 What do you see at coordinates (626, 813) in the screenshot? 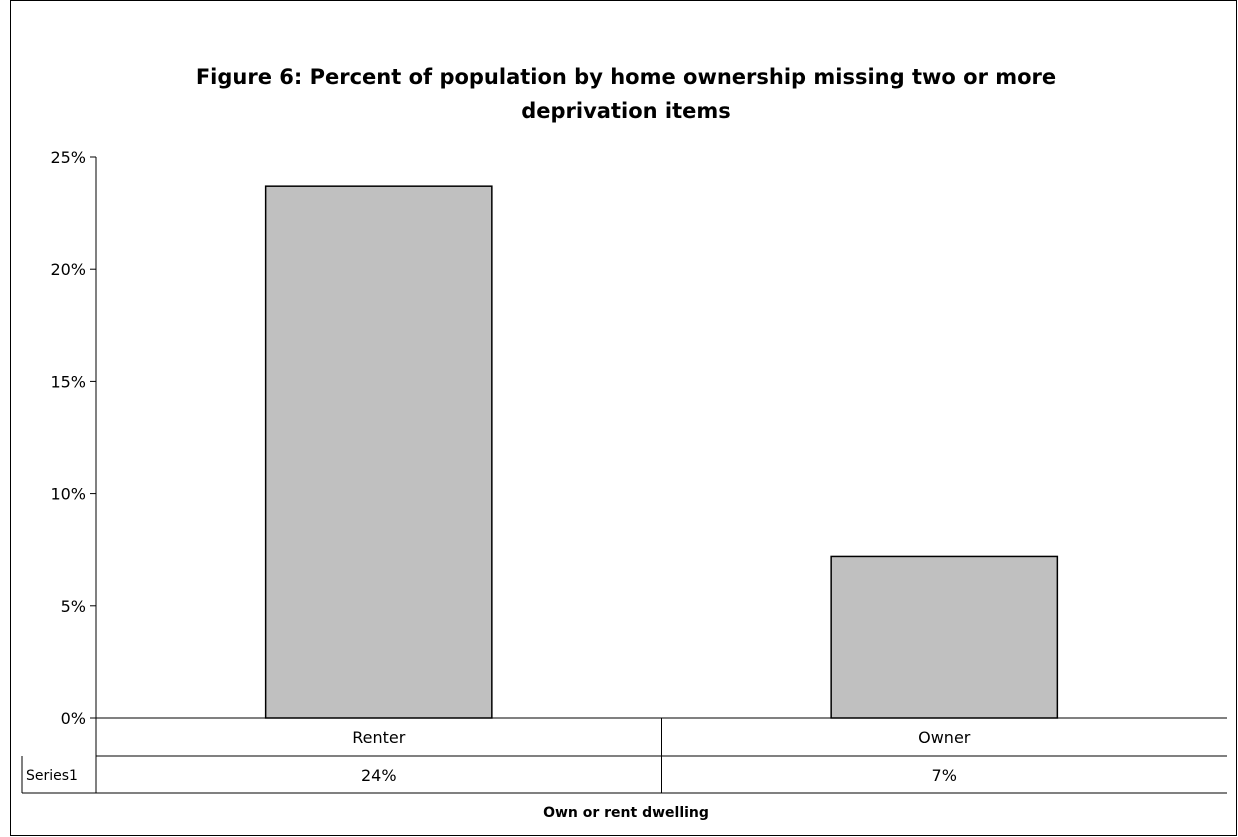
I see `x-axis-label: Own or rent dwelling` at bounding box center [626, 813].